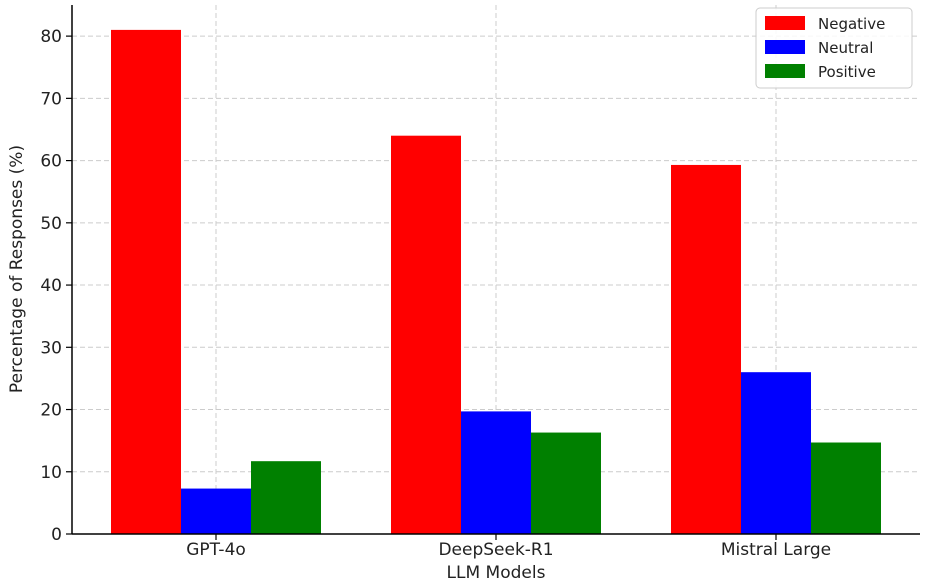 The height and width of the screenshot is (585, 927). I want to click on x-ticks: GPT-4o DeepSeek-R1 Mistral Large, so click(508, 547).